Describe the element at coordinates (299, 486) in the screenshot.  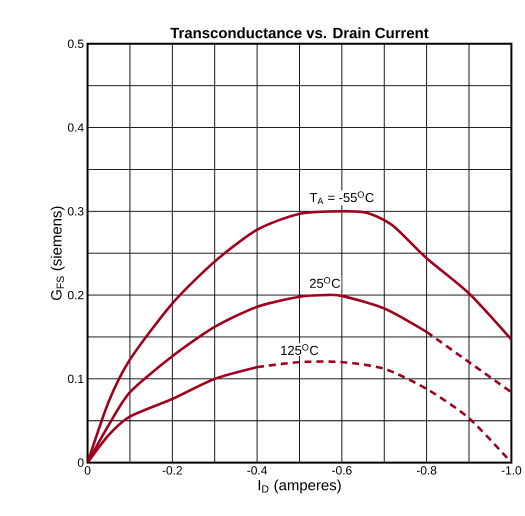
I see `x-axis-title: I$_{D}$ (amperes)` at that location.